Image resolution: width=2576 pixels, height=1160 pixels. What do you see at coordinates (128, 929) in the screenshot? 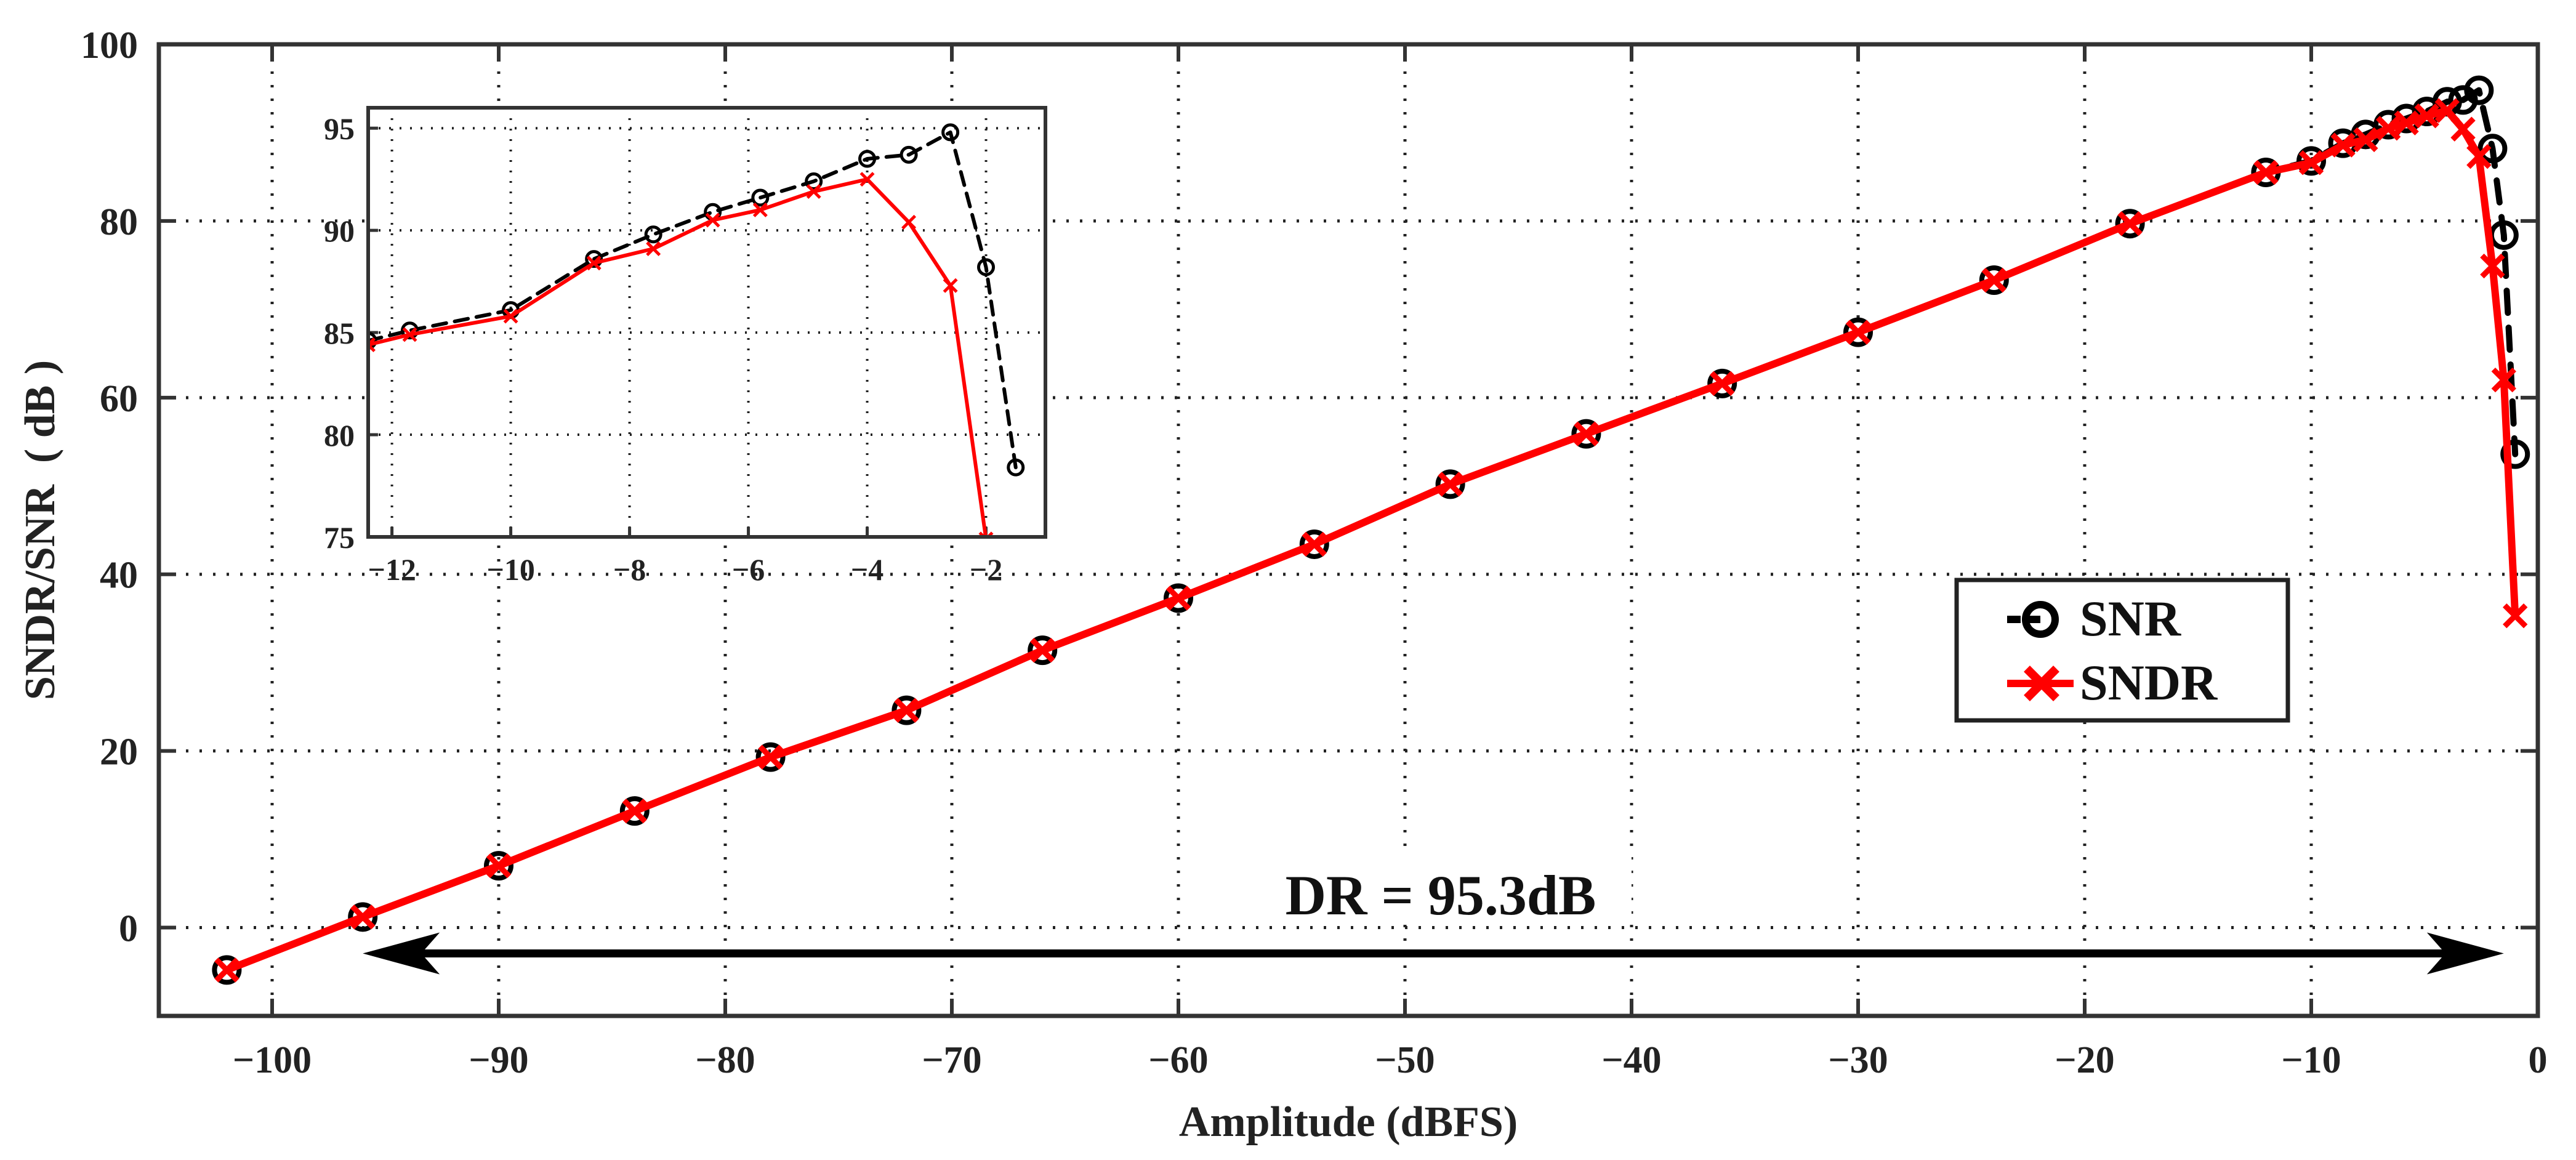
I see `y-tick-label: 0` at bounding box center [128, 929].